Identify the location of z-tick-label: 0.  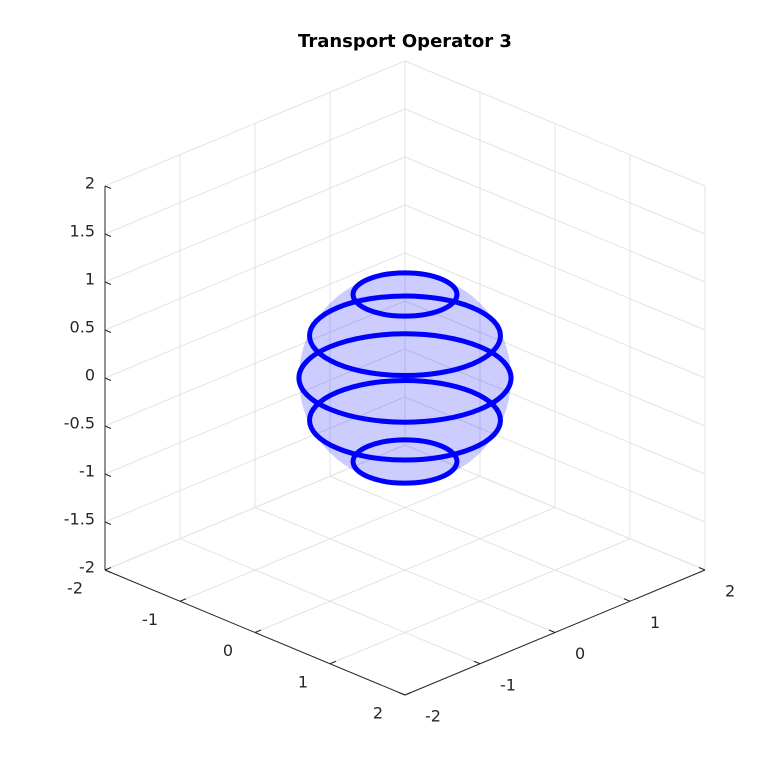
(90, 375).